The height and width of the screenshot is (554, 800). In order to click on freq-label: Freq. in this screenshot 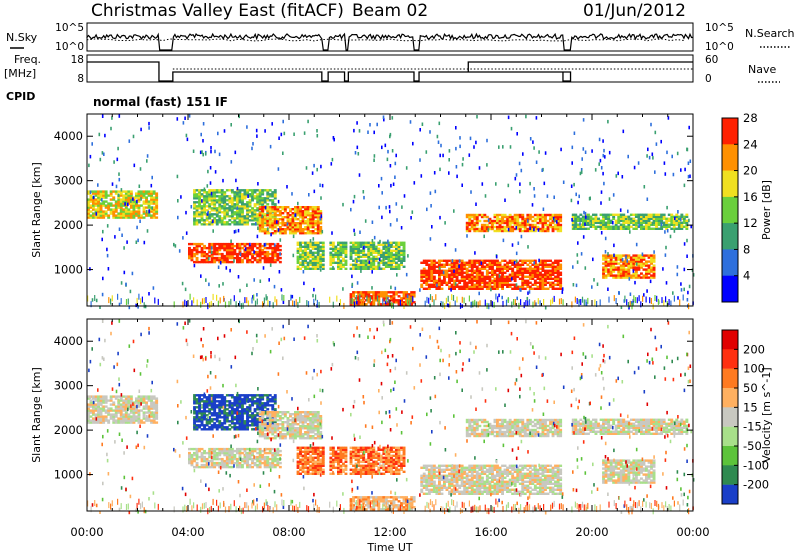, I will do `click(27, 59)`.